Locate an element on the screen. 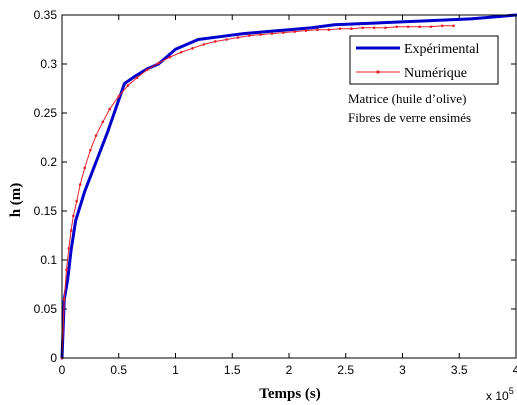 The width and height of the screenshot is (517, 405). legend-label-experimental: Expérimental is located at coordinates (442, 49).